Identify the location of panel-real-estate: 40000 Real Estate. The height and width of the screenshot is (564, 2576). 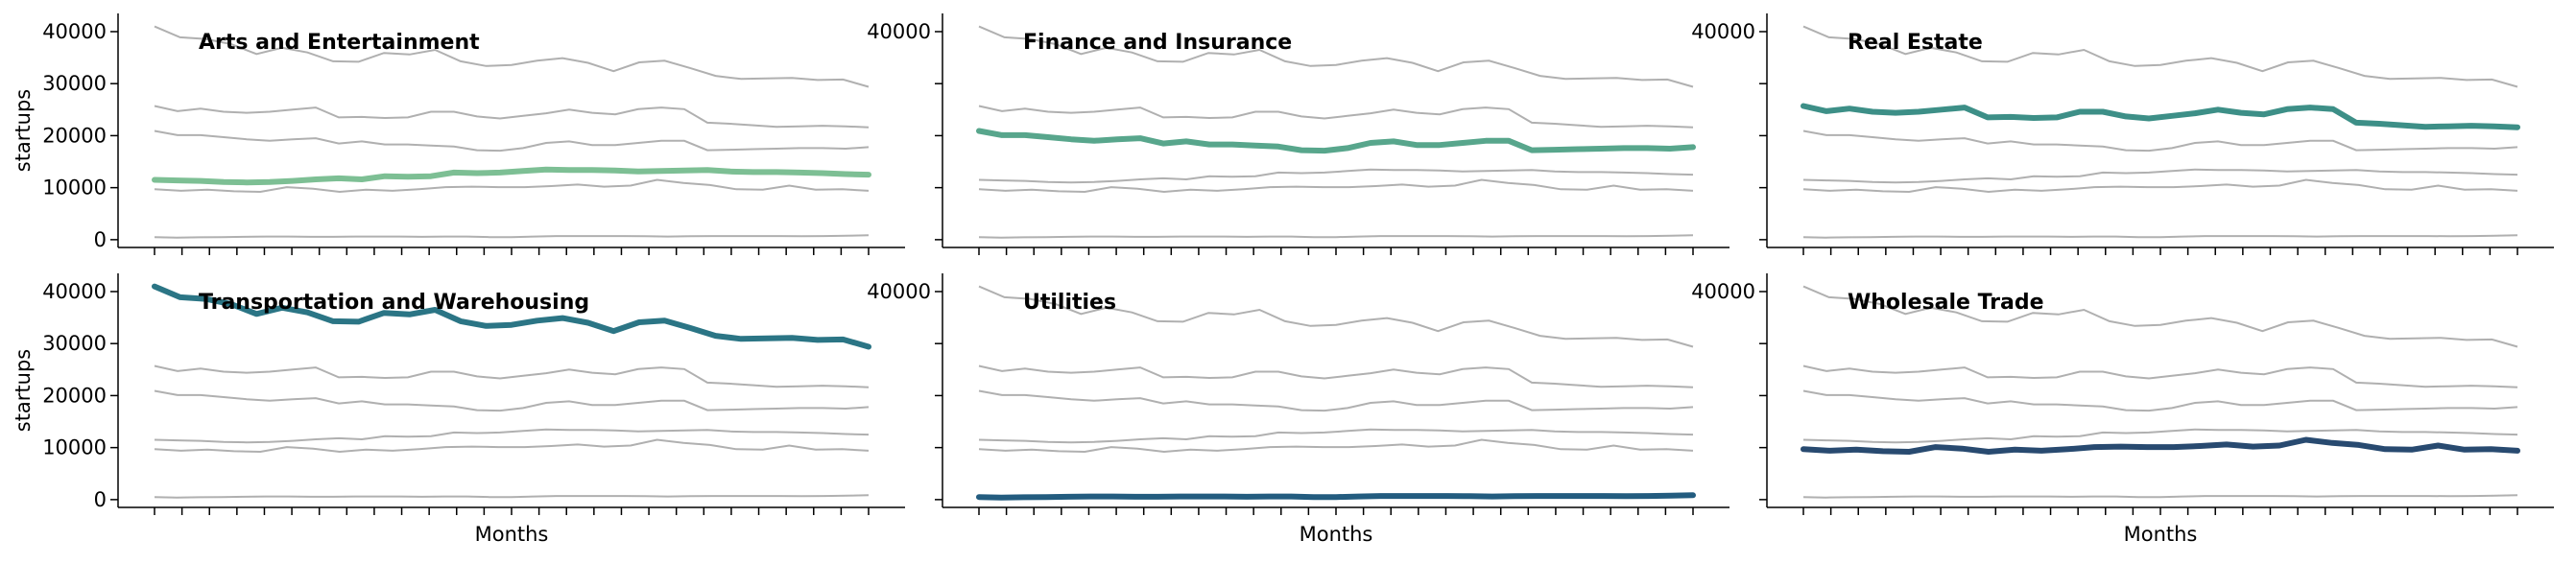
(2122, 134).